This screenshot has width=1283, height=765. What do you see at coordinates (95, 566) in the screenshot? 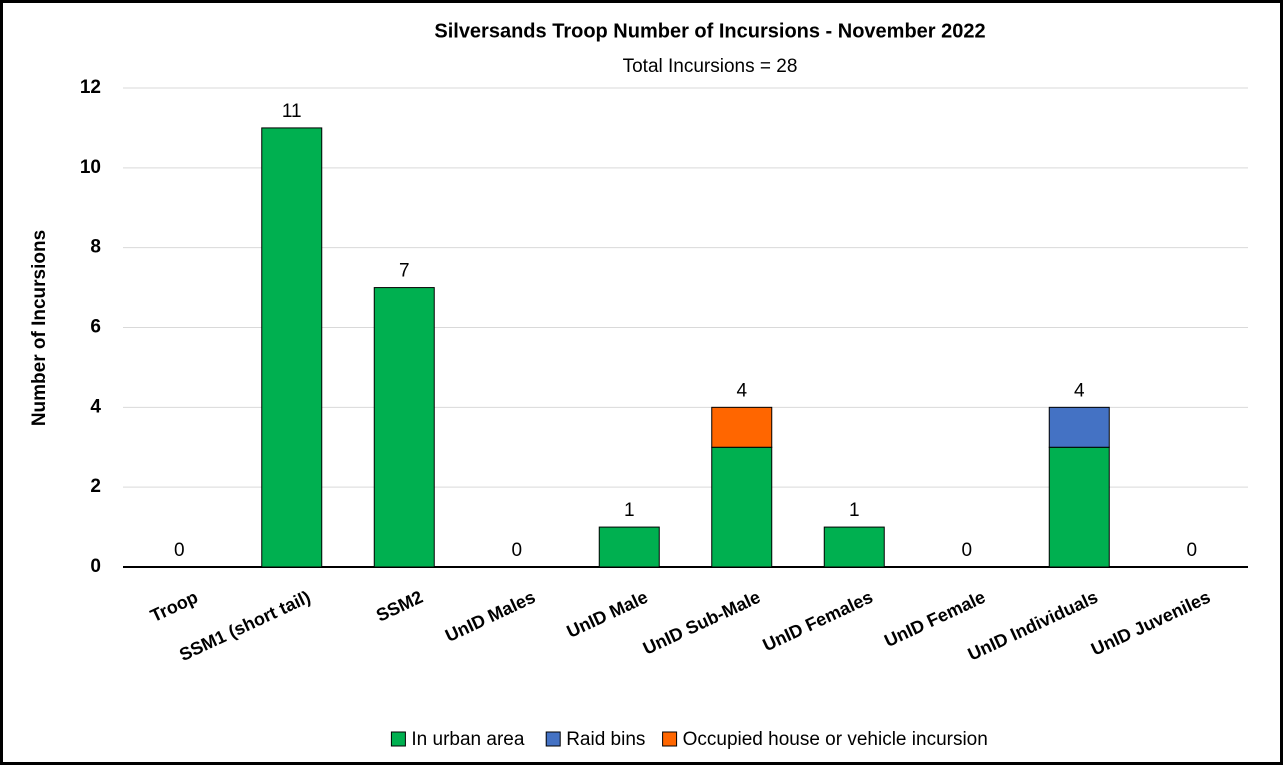
I see `y-tick-label: 0` at bounding box center [95, 566].